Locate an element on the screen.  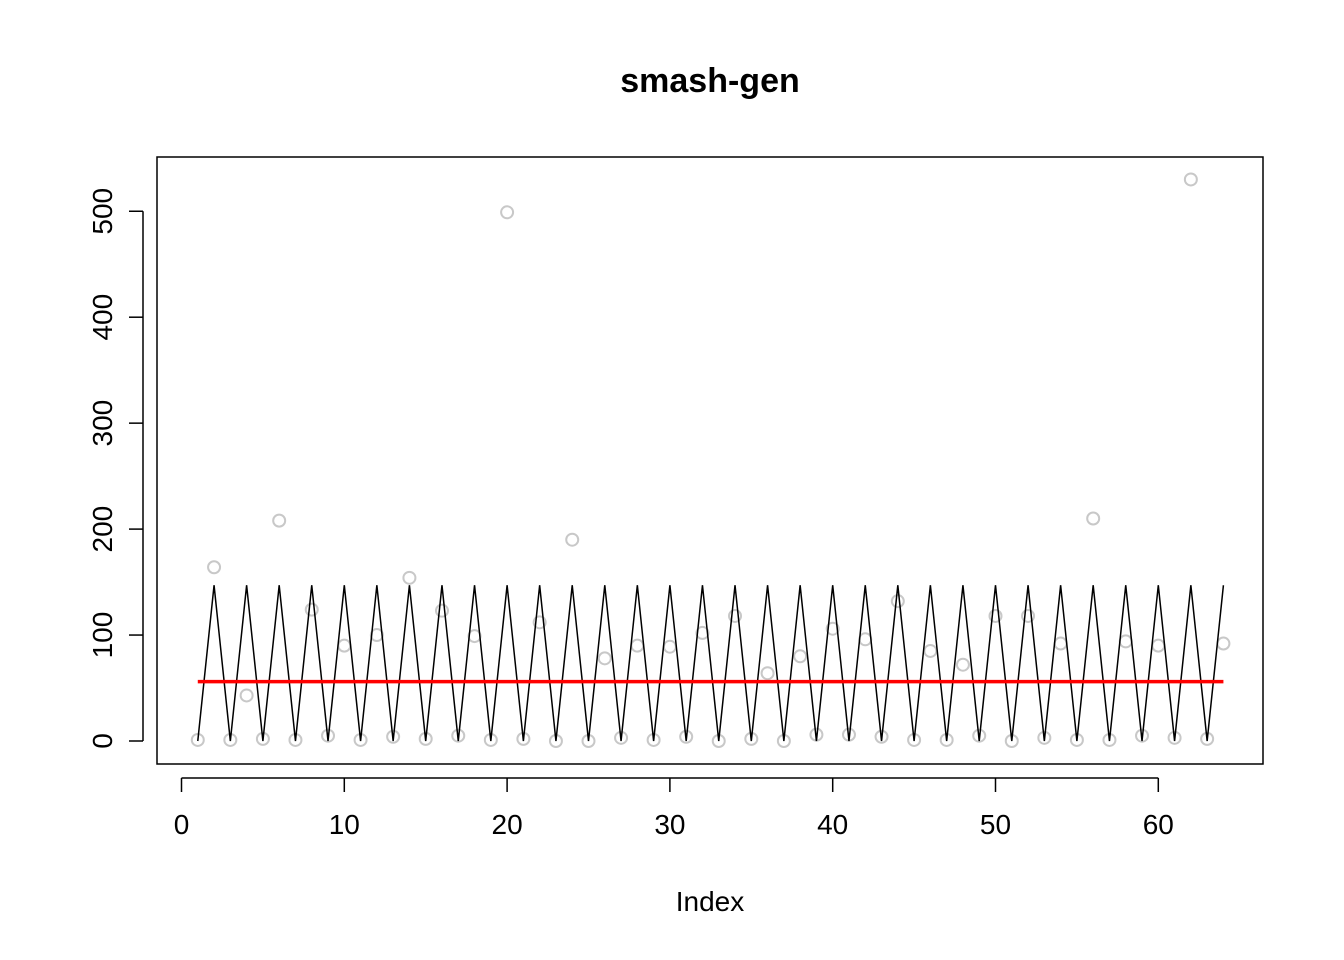
x-tick-label: 60 is located at coordinates (1158, 824).